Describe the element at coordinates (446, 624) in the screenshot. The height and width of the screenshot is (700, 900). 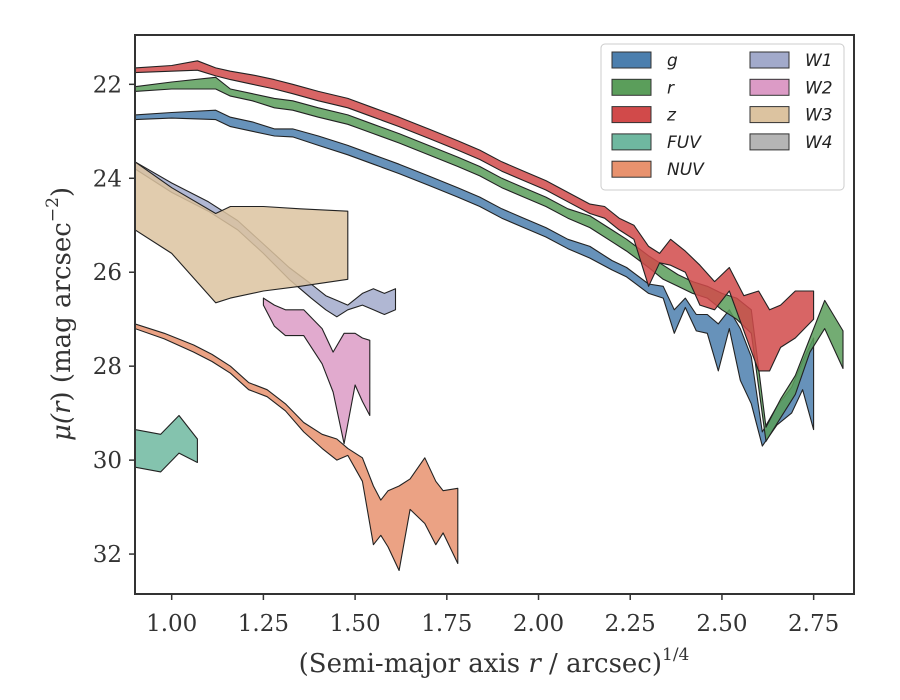
I see `x-tick-label: 1.75` at that location.